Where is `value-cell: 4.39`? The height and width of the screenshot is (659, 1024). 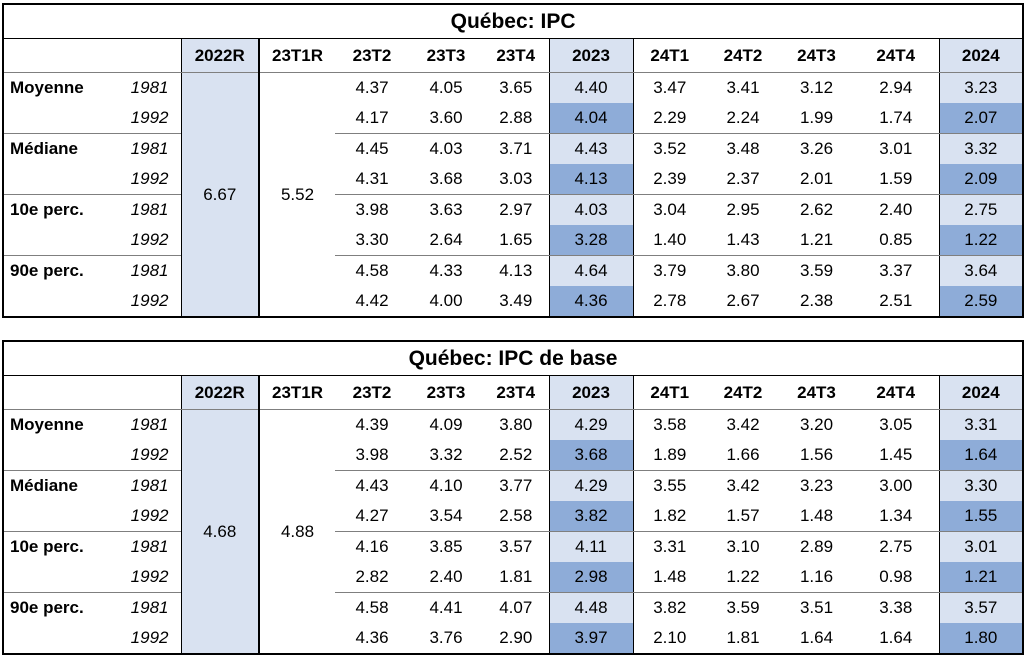 value-cell: 4.39 is located at coordinates (372, 424).